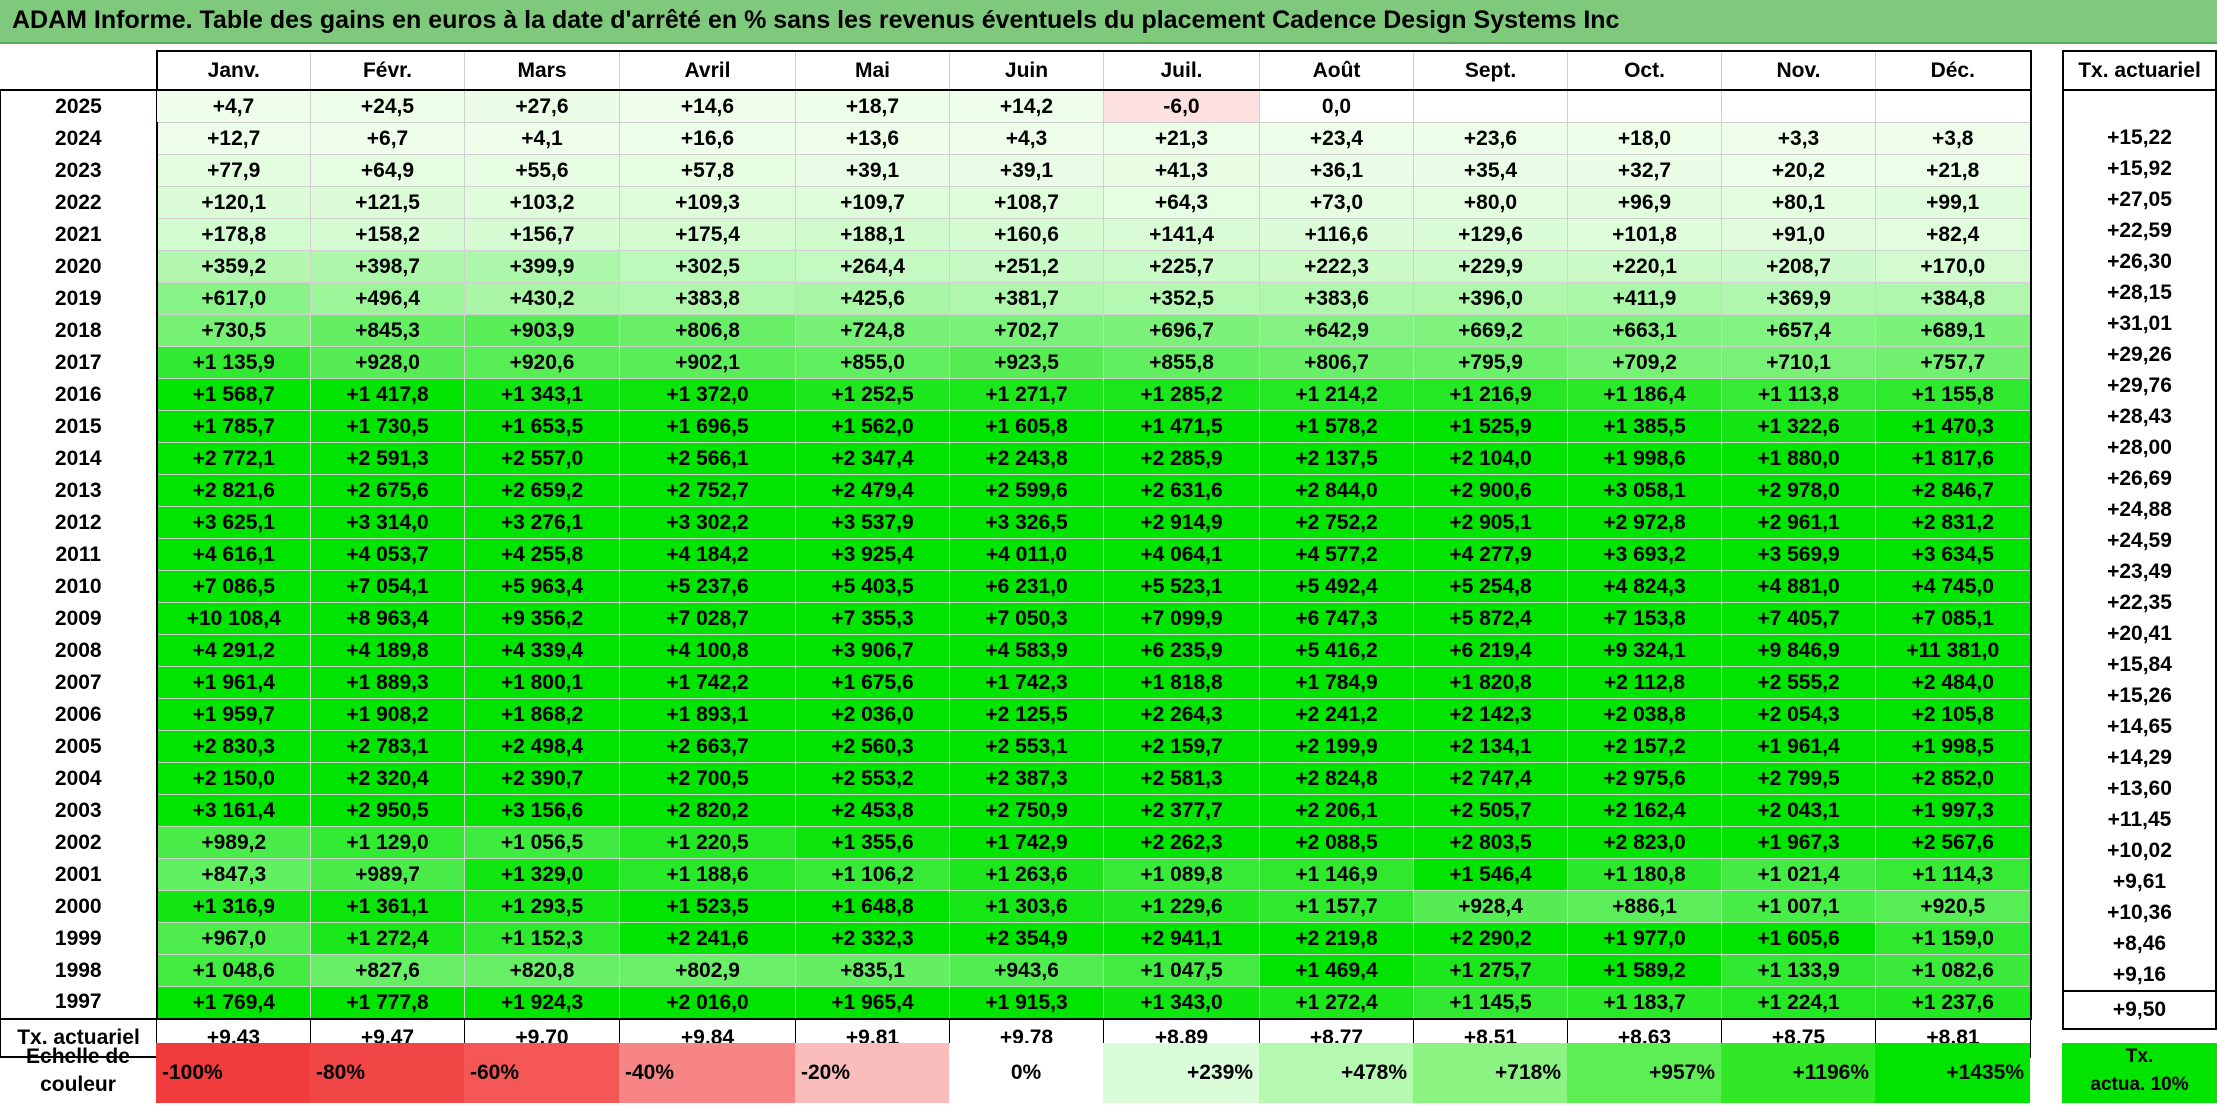  What do you see at coordinates (1798, 362) in the screenshot?
I see `gain-cell: +710,1` at bounding box center [1798, 362].